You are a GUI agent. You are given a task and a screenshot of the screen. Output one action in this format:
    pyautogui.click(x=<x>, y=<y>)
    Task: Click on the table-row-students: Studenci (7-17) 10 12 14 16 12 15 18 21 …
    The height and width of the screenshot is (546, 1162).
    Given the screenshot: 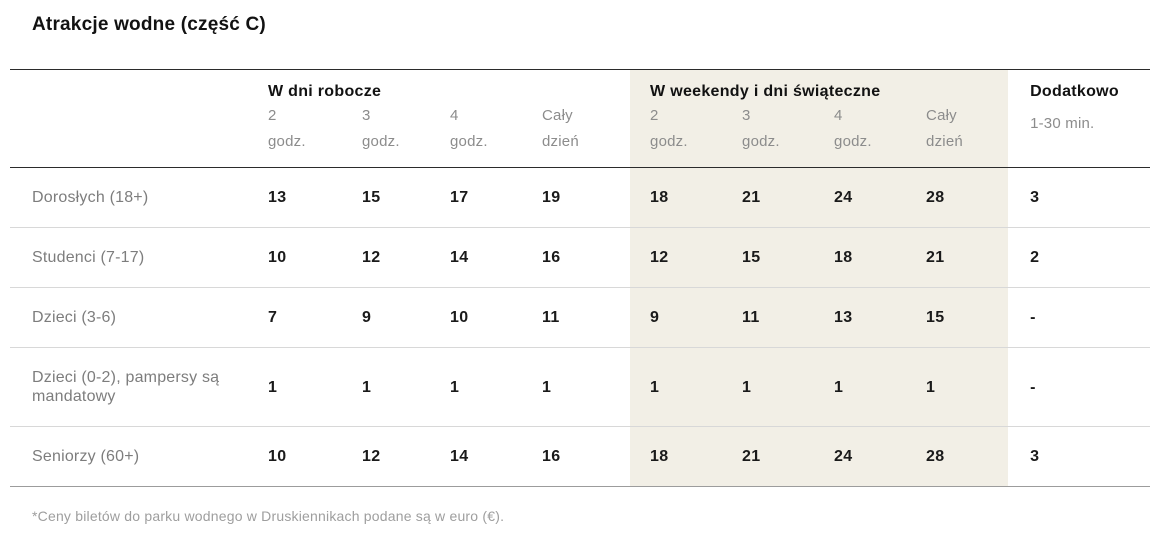 What is the action you would take?
    pyautogui.click(x=580, y=257)
    